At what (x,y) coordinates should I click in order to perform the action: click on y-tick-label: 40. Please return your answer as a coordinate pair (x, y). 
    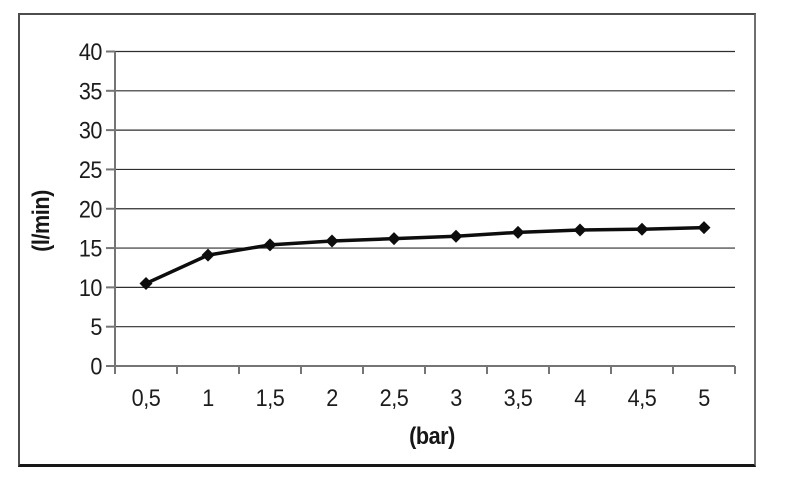
    Looking at the image, I should click on (90, 51).